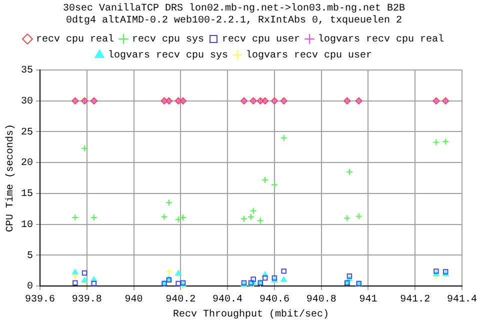 The height and width of the screenshot is (320, 480). I want to click on legend-label: logvars recv cpu user, so click(309, 56).